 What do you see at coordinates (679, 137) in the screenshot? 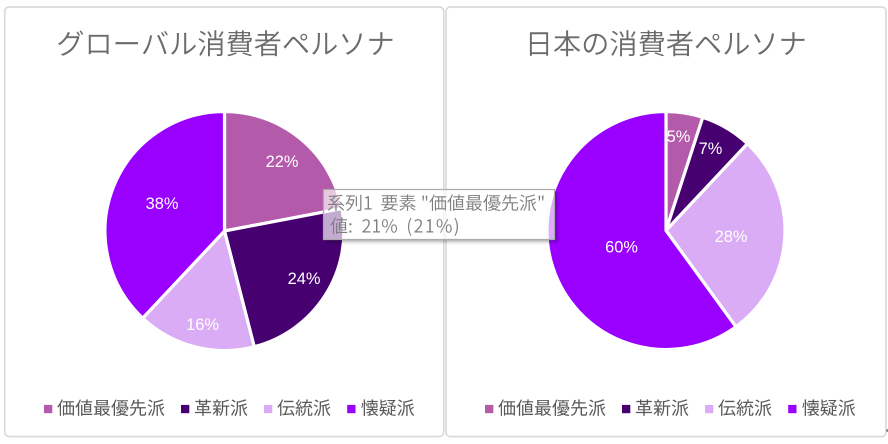
I see `svg-text: 5%` at bounding box center [679, 137].